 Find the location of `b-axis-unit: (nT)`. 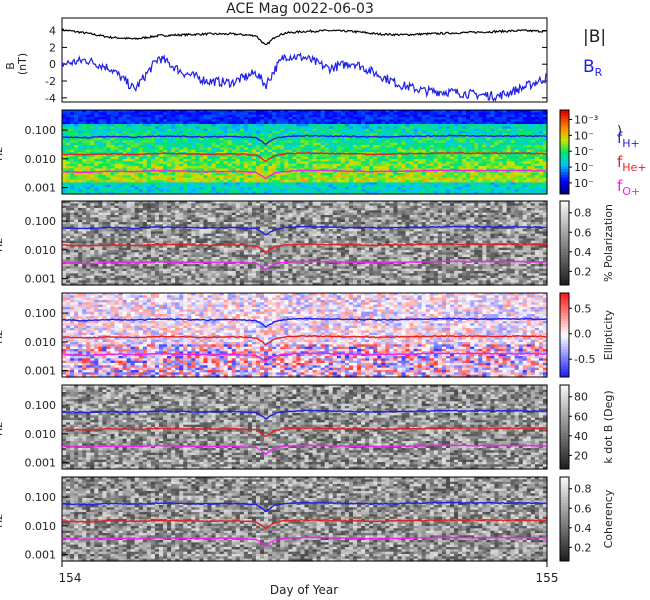

b-axis-unit: (nT) is located at coordinates (22, 64).